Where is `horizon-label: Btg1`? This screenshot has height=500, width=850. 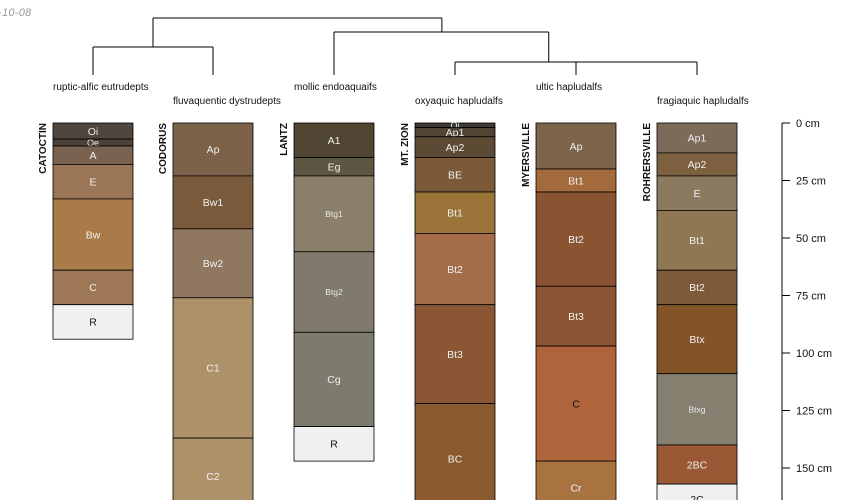
horizon-label: Btg1 is located at coordinates (334, 214).